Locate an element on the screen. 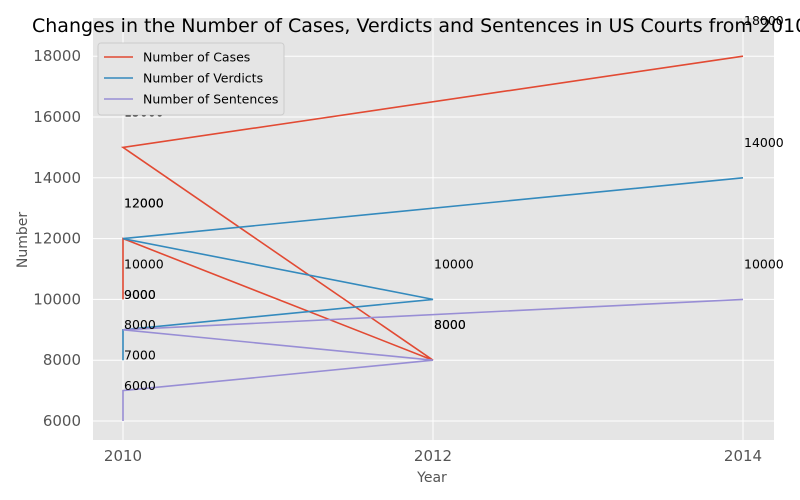 This screenshot has height=500, width=800. y-axis-label: Number is located at coordinates (23, 240).